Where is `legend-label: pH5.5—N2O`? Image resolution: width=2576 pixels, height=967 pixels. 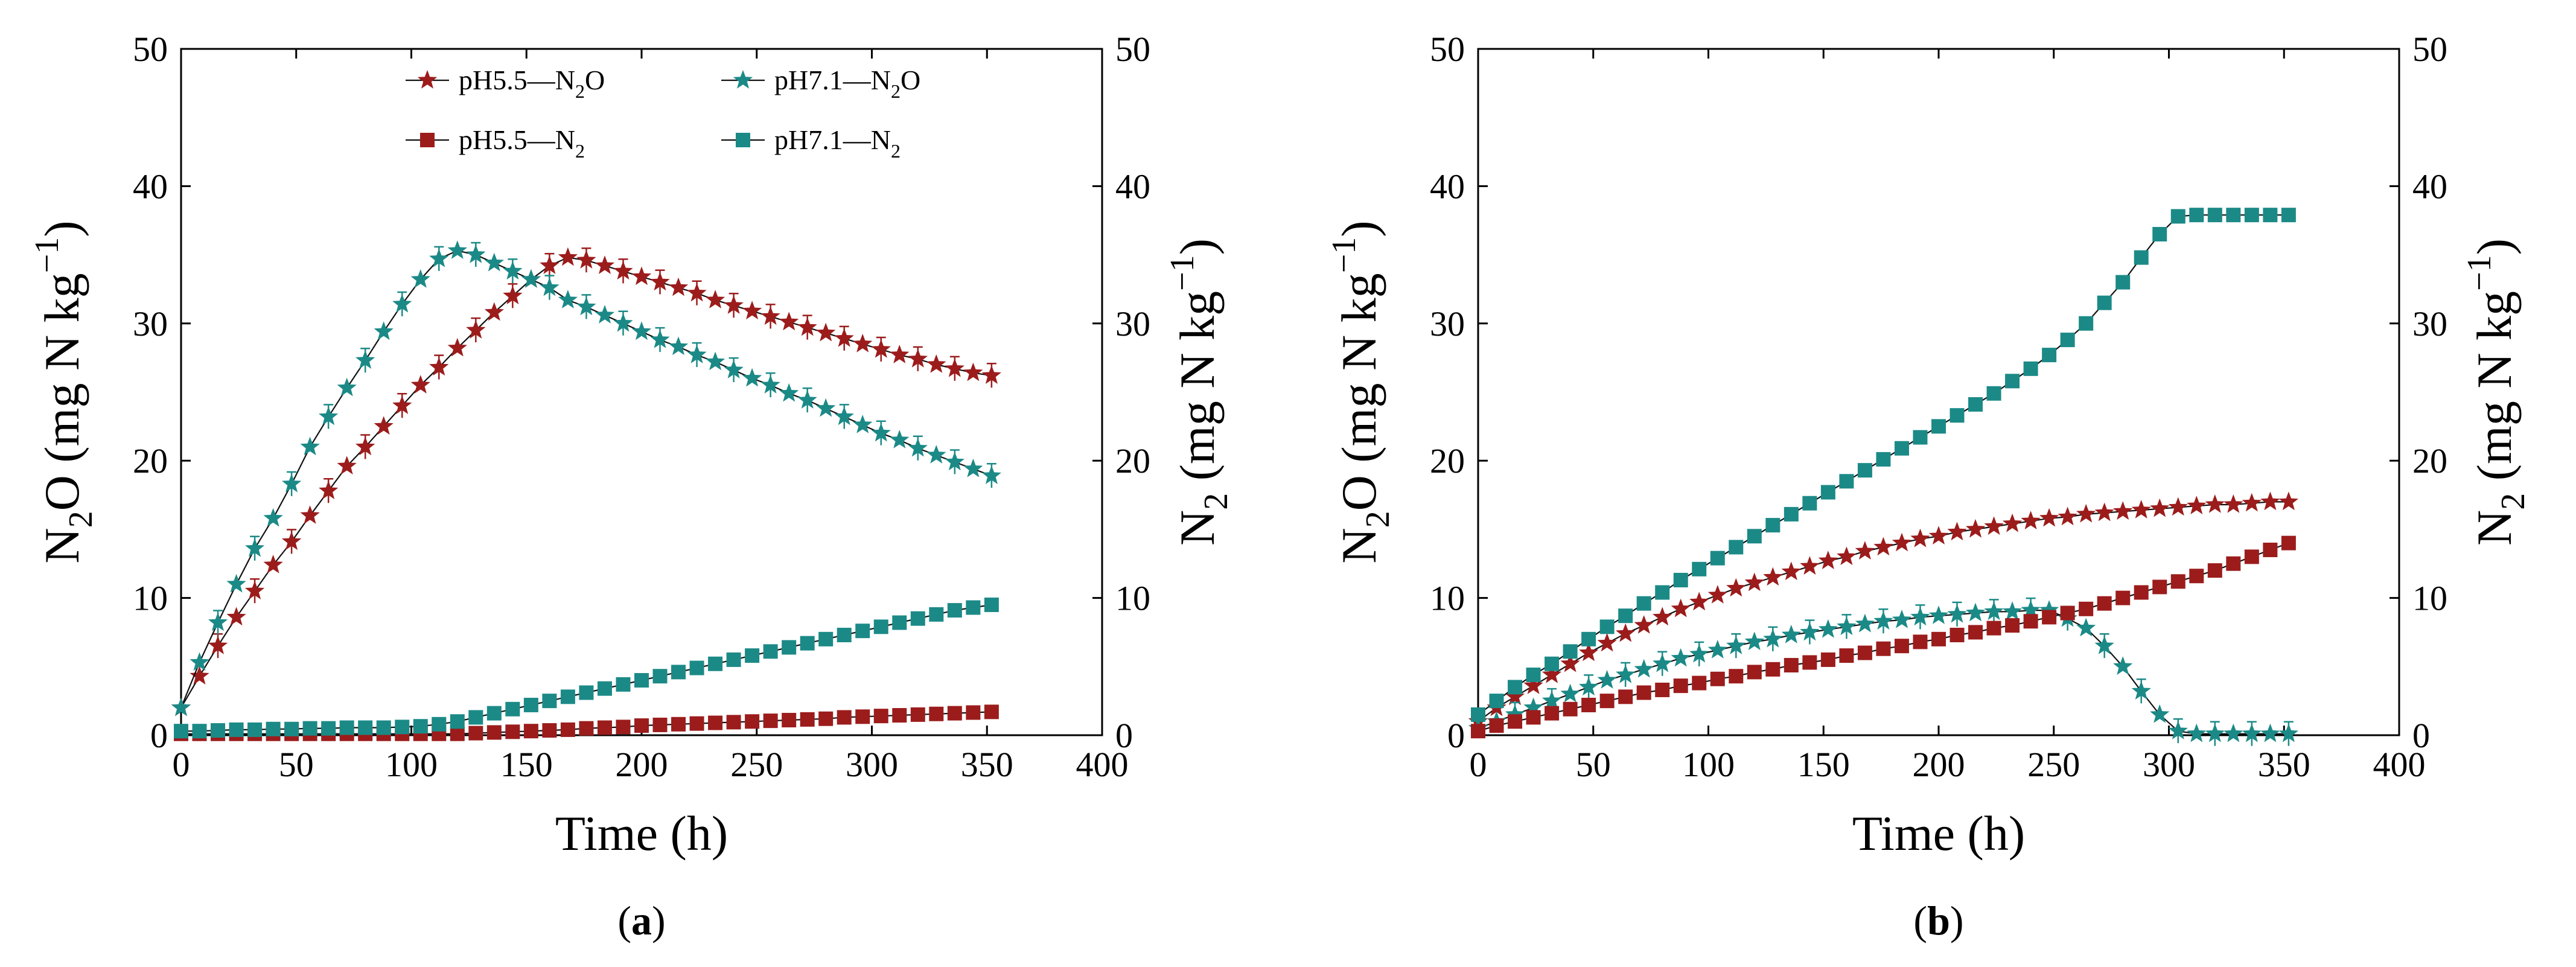
legend-label: pH5.5—N2O is located at coordinates (532, 84).